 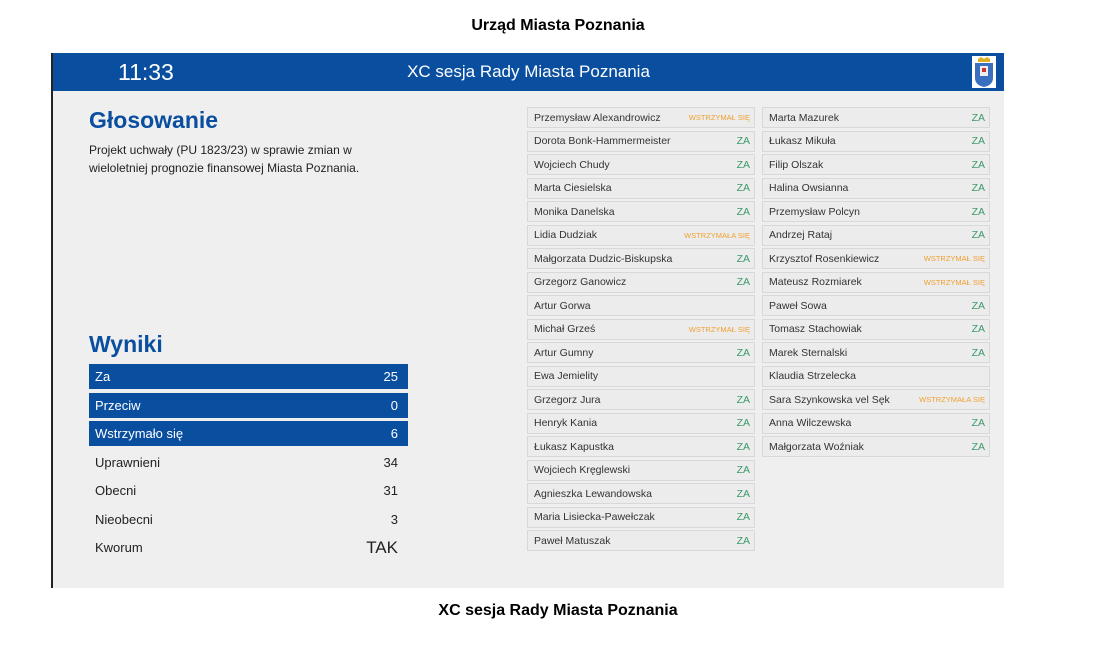 What do you see at coordinates (641, 235) in the screenshot?
I see `vote-row: Lidia Dudziak WSTRZYMAŁA SIĘ` at bounding box center [641, 235].